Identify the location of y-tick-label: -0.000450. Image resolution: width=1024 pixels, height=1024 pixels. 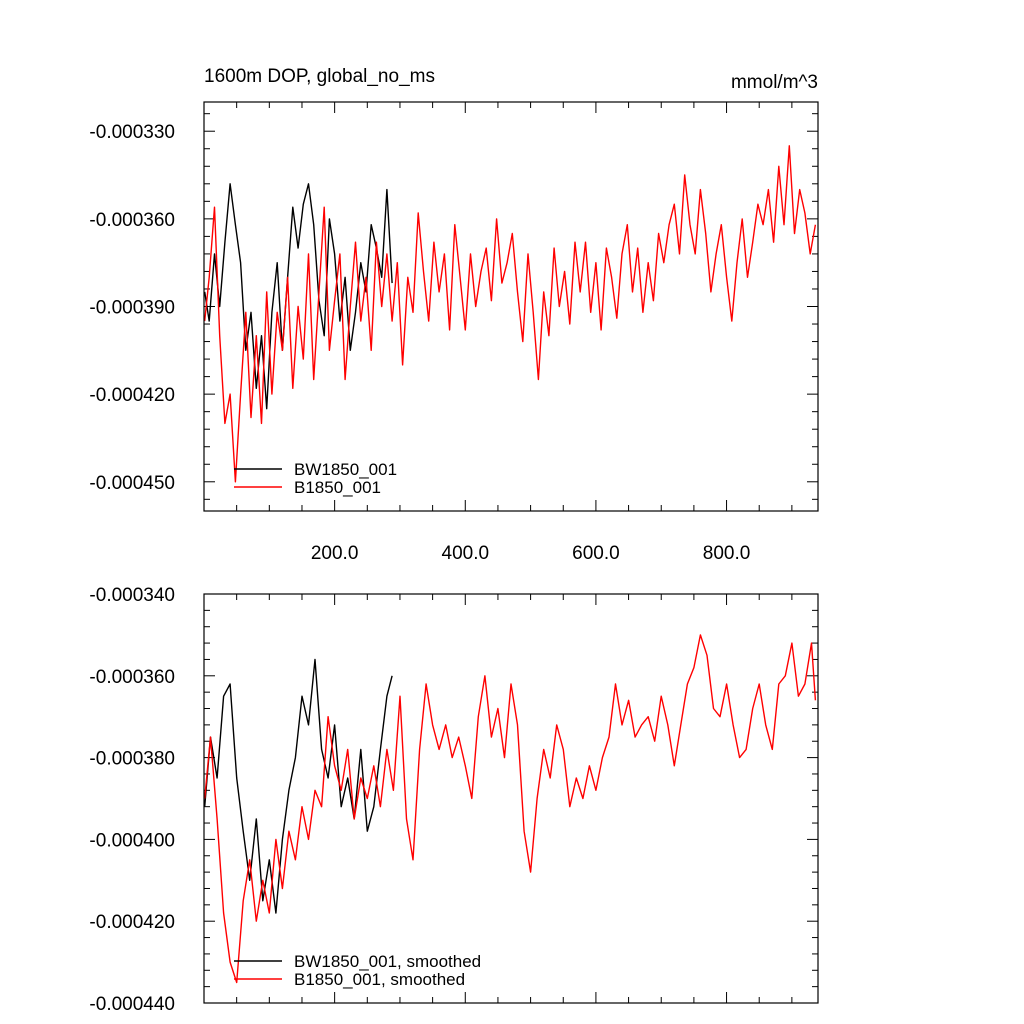
(132, 483).